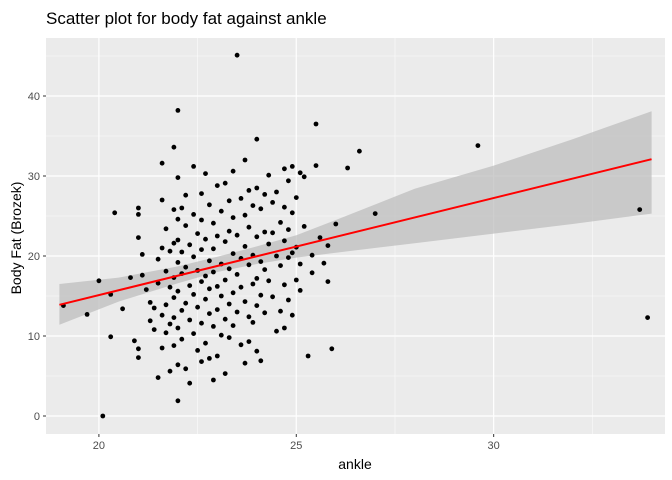 The height and width of the screenshot is (480, 672). I want to click on chart-title: Scatter plot for body fat against ankle, so click(186, 18).